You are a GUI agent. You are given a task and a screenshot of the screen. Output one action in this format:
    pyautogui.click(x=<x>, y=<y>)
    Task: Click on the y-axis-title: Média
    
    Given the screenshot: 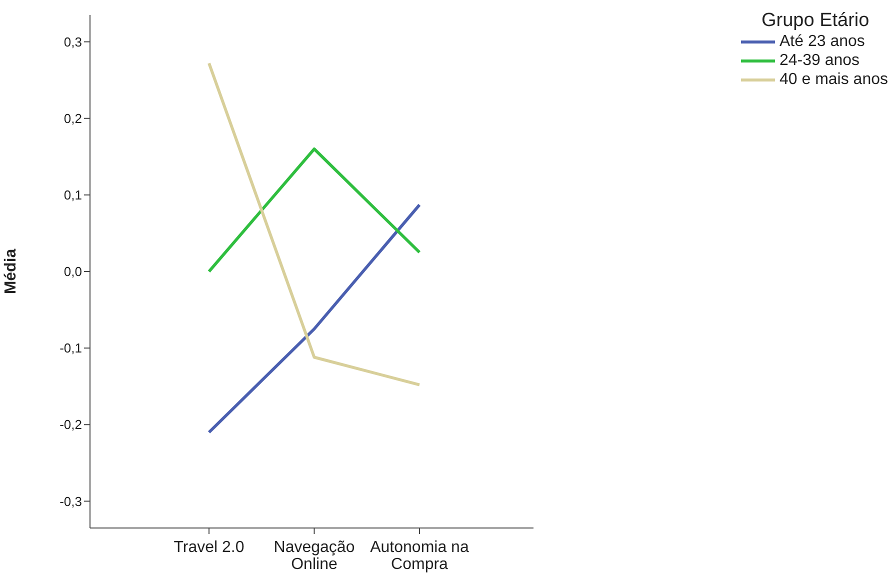 What is the action you would take?
    pyautogui.click(x=11, y=271)
    